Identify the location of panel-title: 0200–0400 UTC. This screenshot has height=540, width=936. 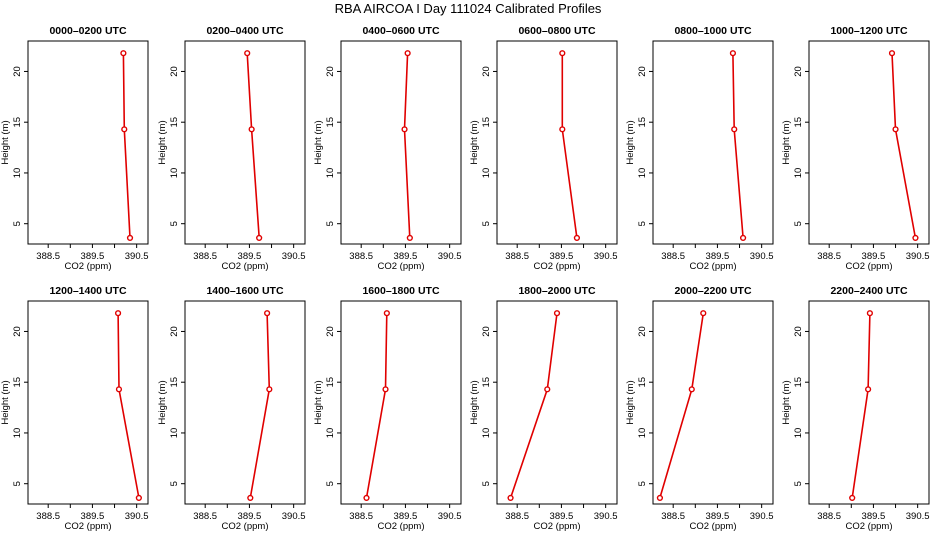
(244, 31).